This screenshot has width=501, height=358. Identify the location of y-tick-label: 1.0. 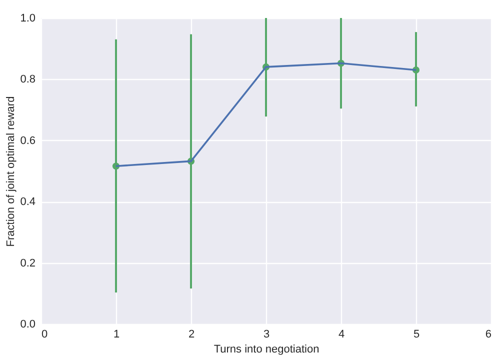
(28, 18).